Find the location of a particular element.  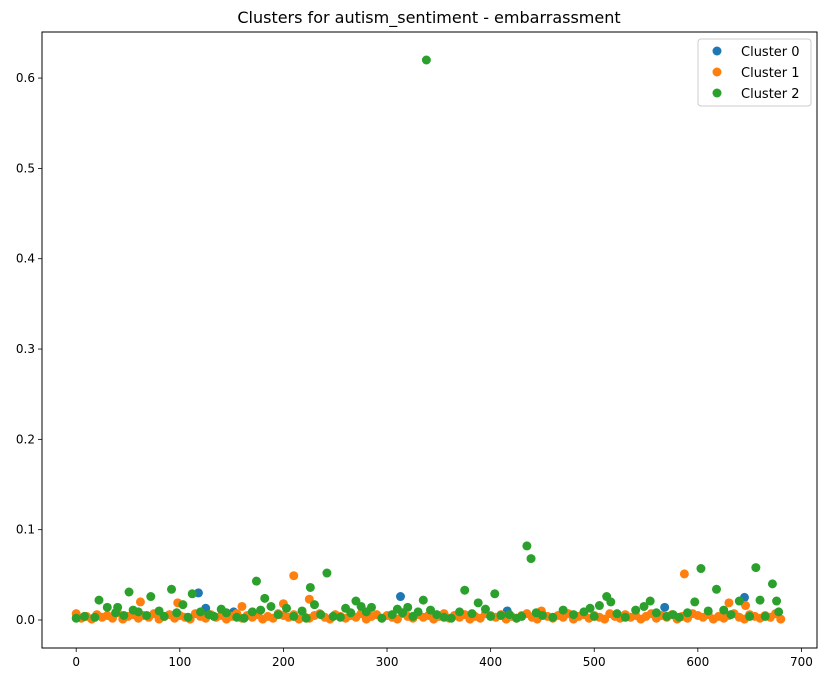

x-tick-label: 700 is located at coordinates (801, 662).